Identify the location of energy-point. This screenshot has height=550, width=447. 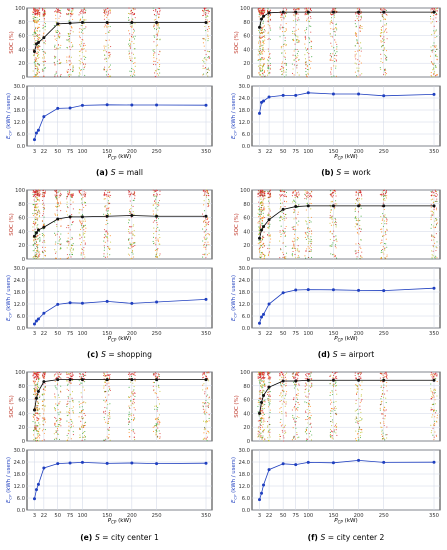
(333, 290).